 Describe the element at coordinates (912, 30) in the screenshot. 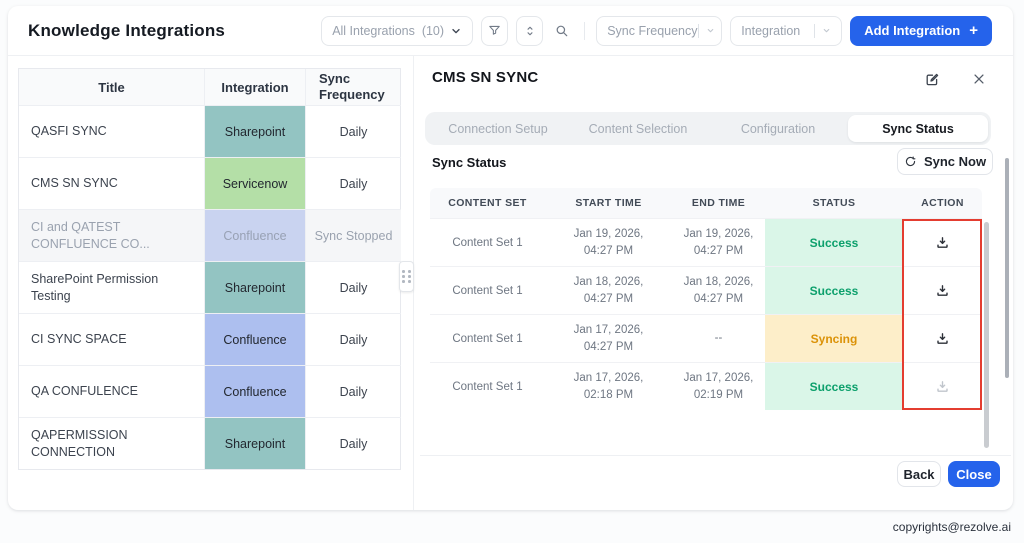

I see `add-integration-label: Add Integration` at that location.